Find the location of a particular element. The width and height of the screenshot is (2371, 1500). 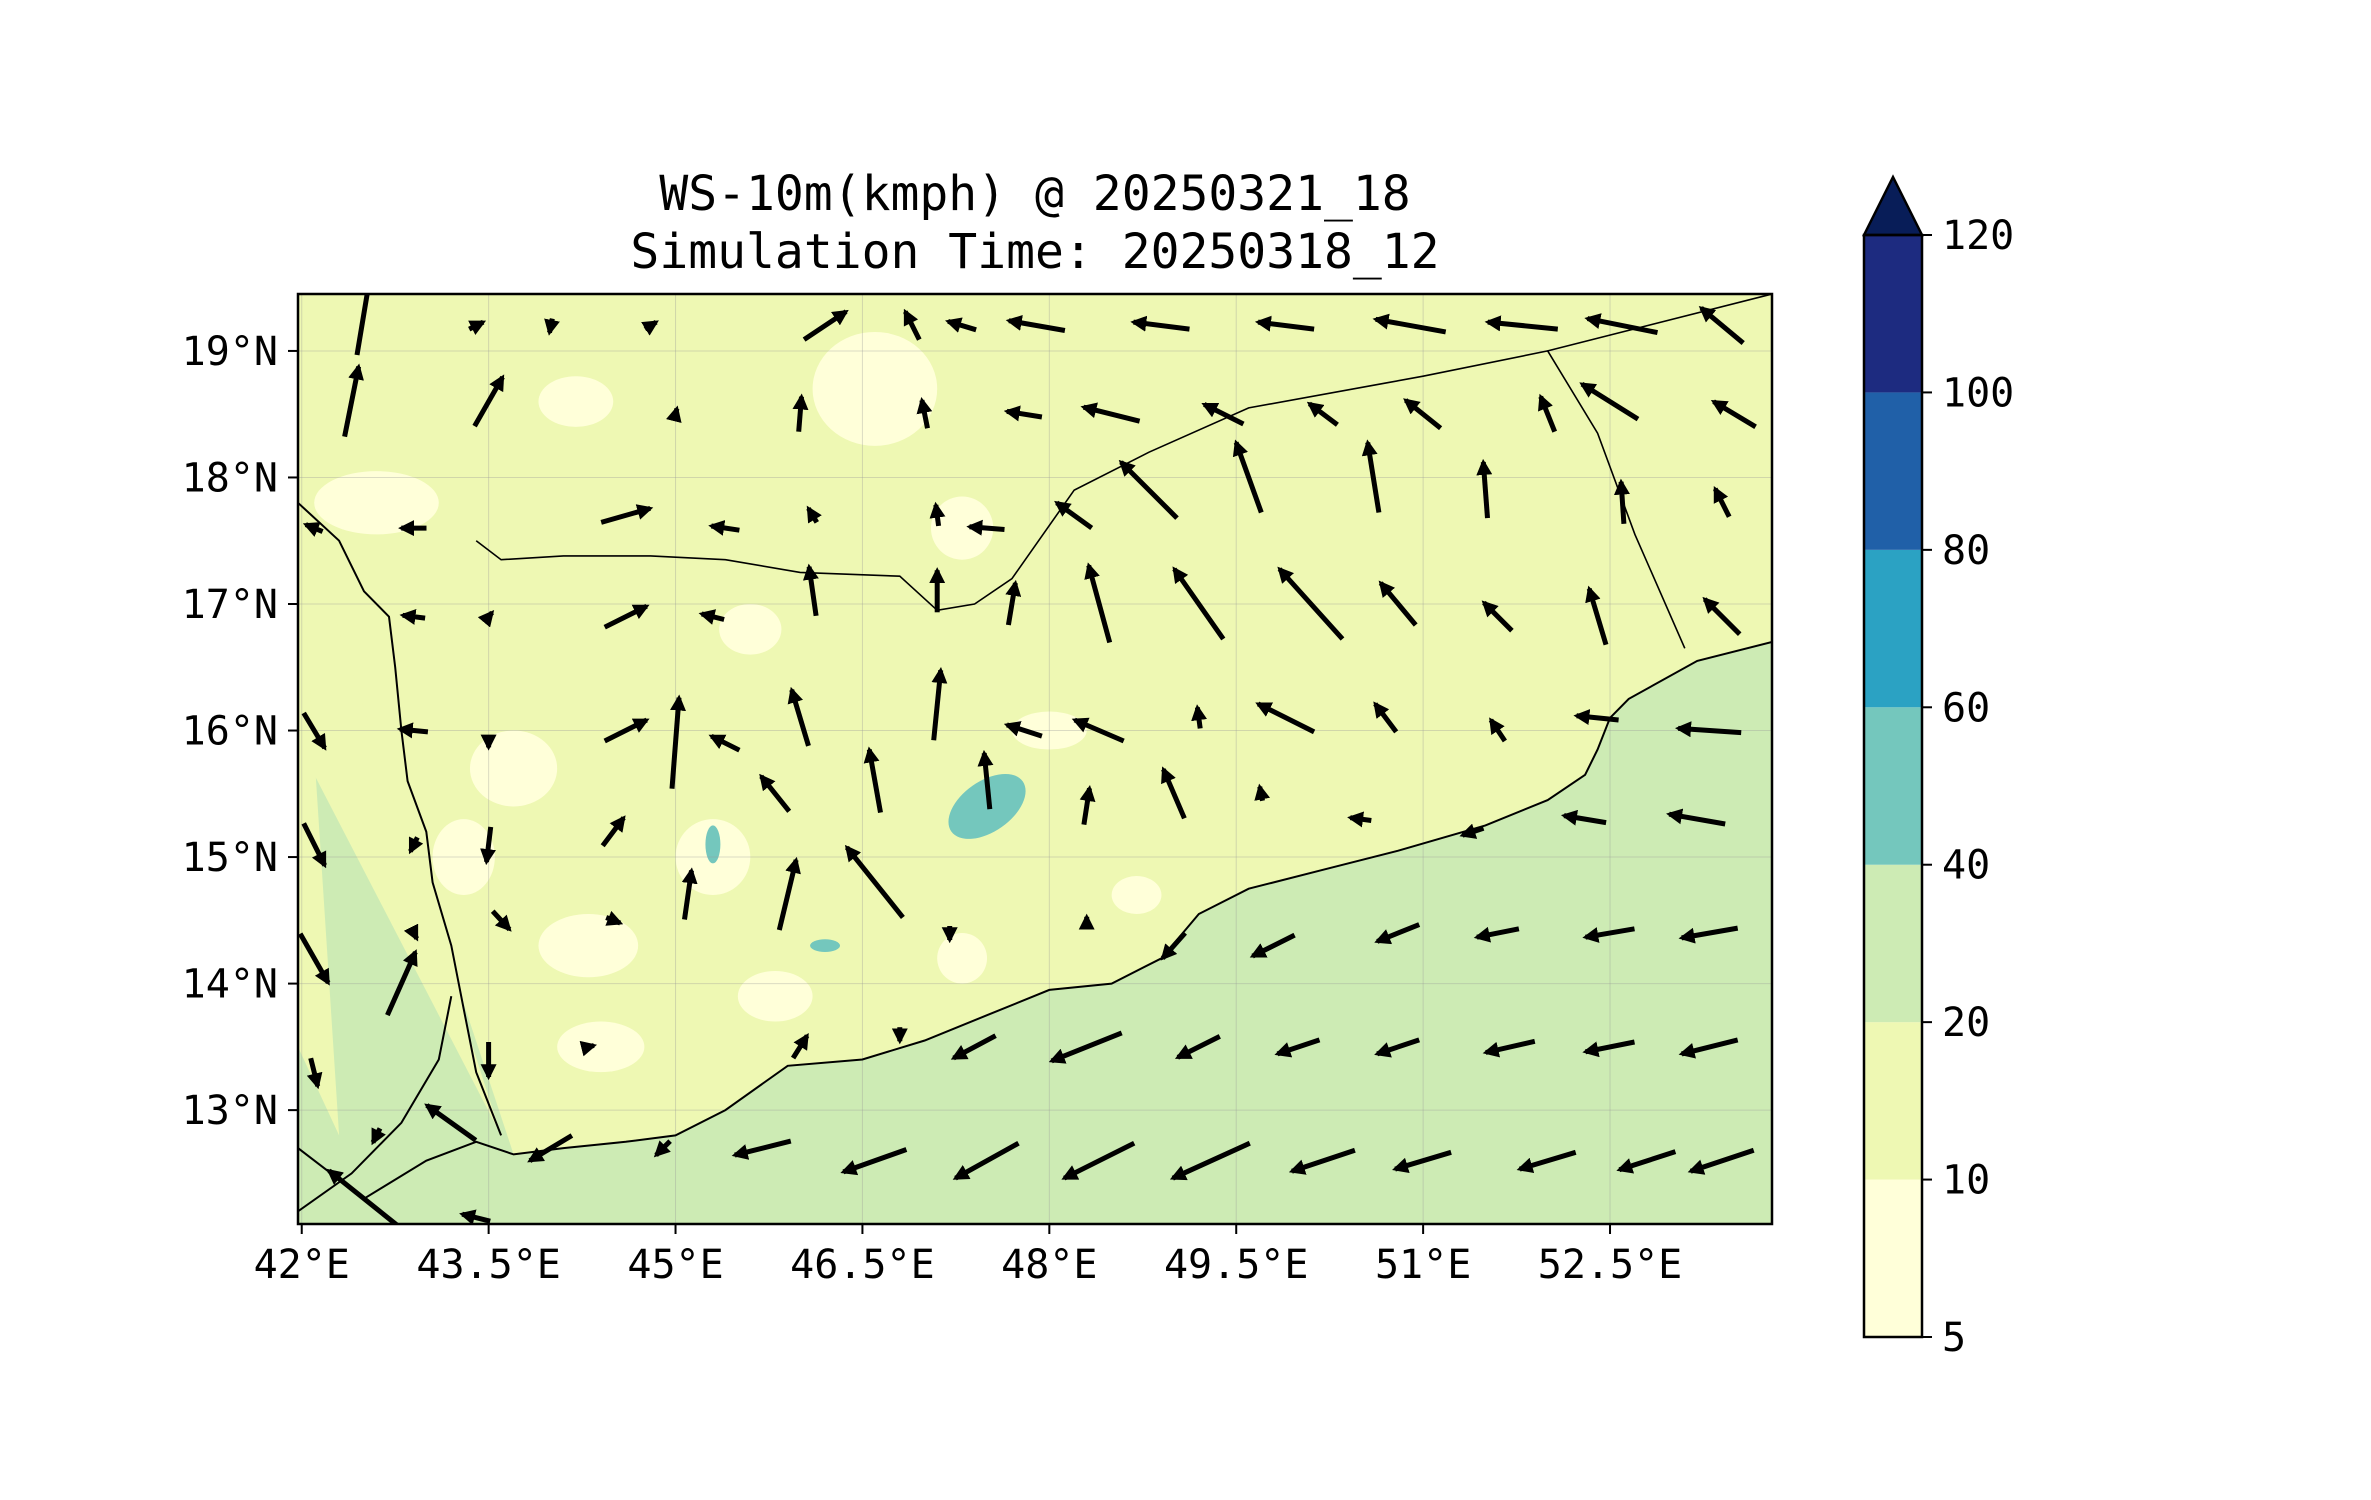

strong-wind-patch is located at coordinates (825, 945).